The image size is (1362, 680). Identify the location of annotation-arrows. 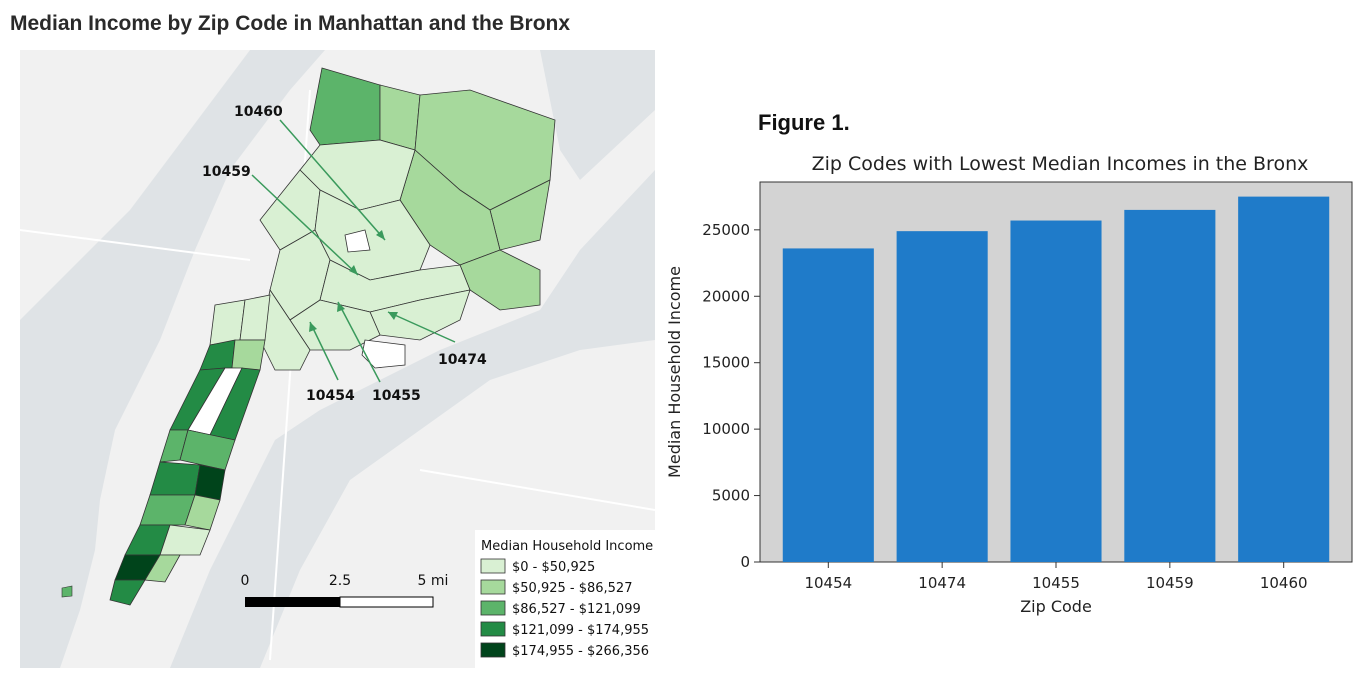
(353, 251).